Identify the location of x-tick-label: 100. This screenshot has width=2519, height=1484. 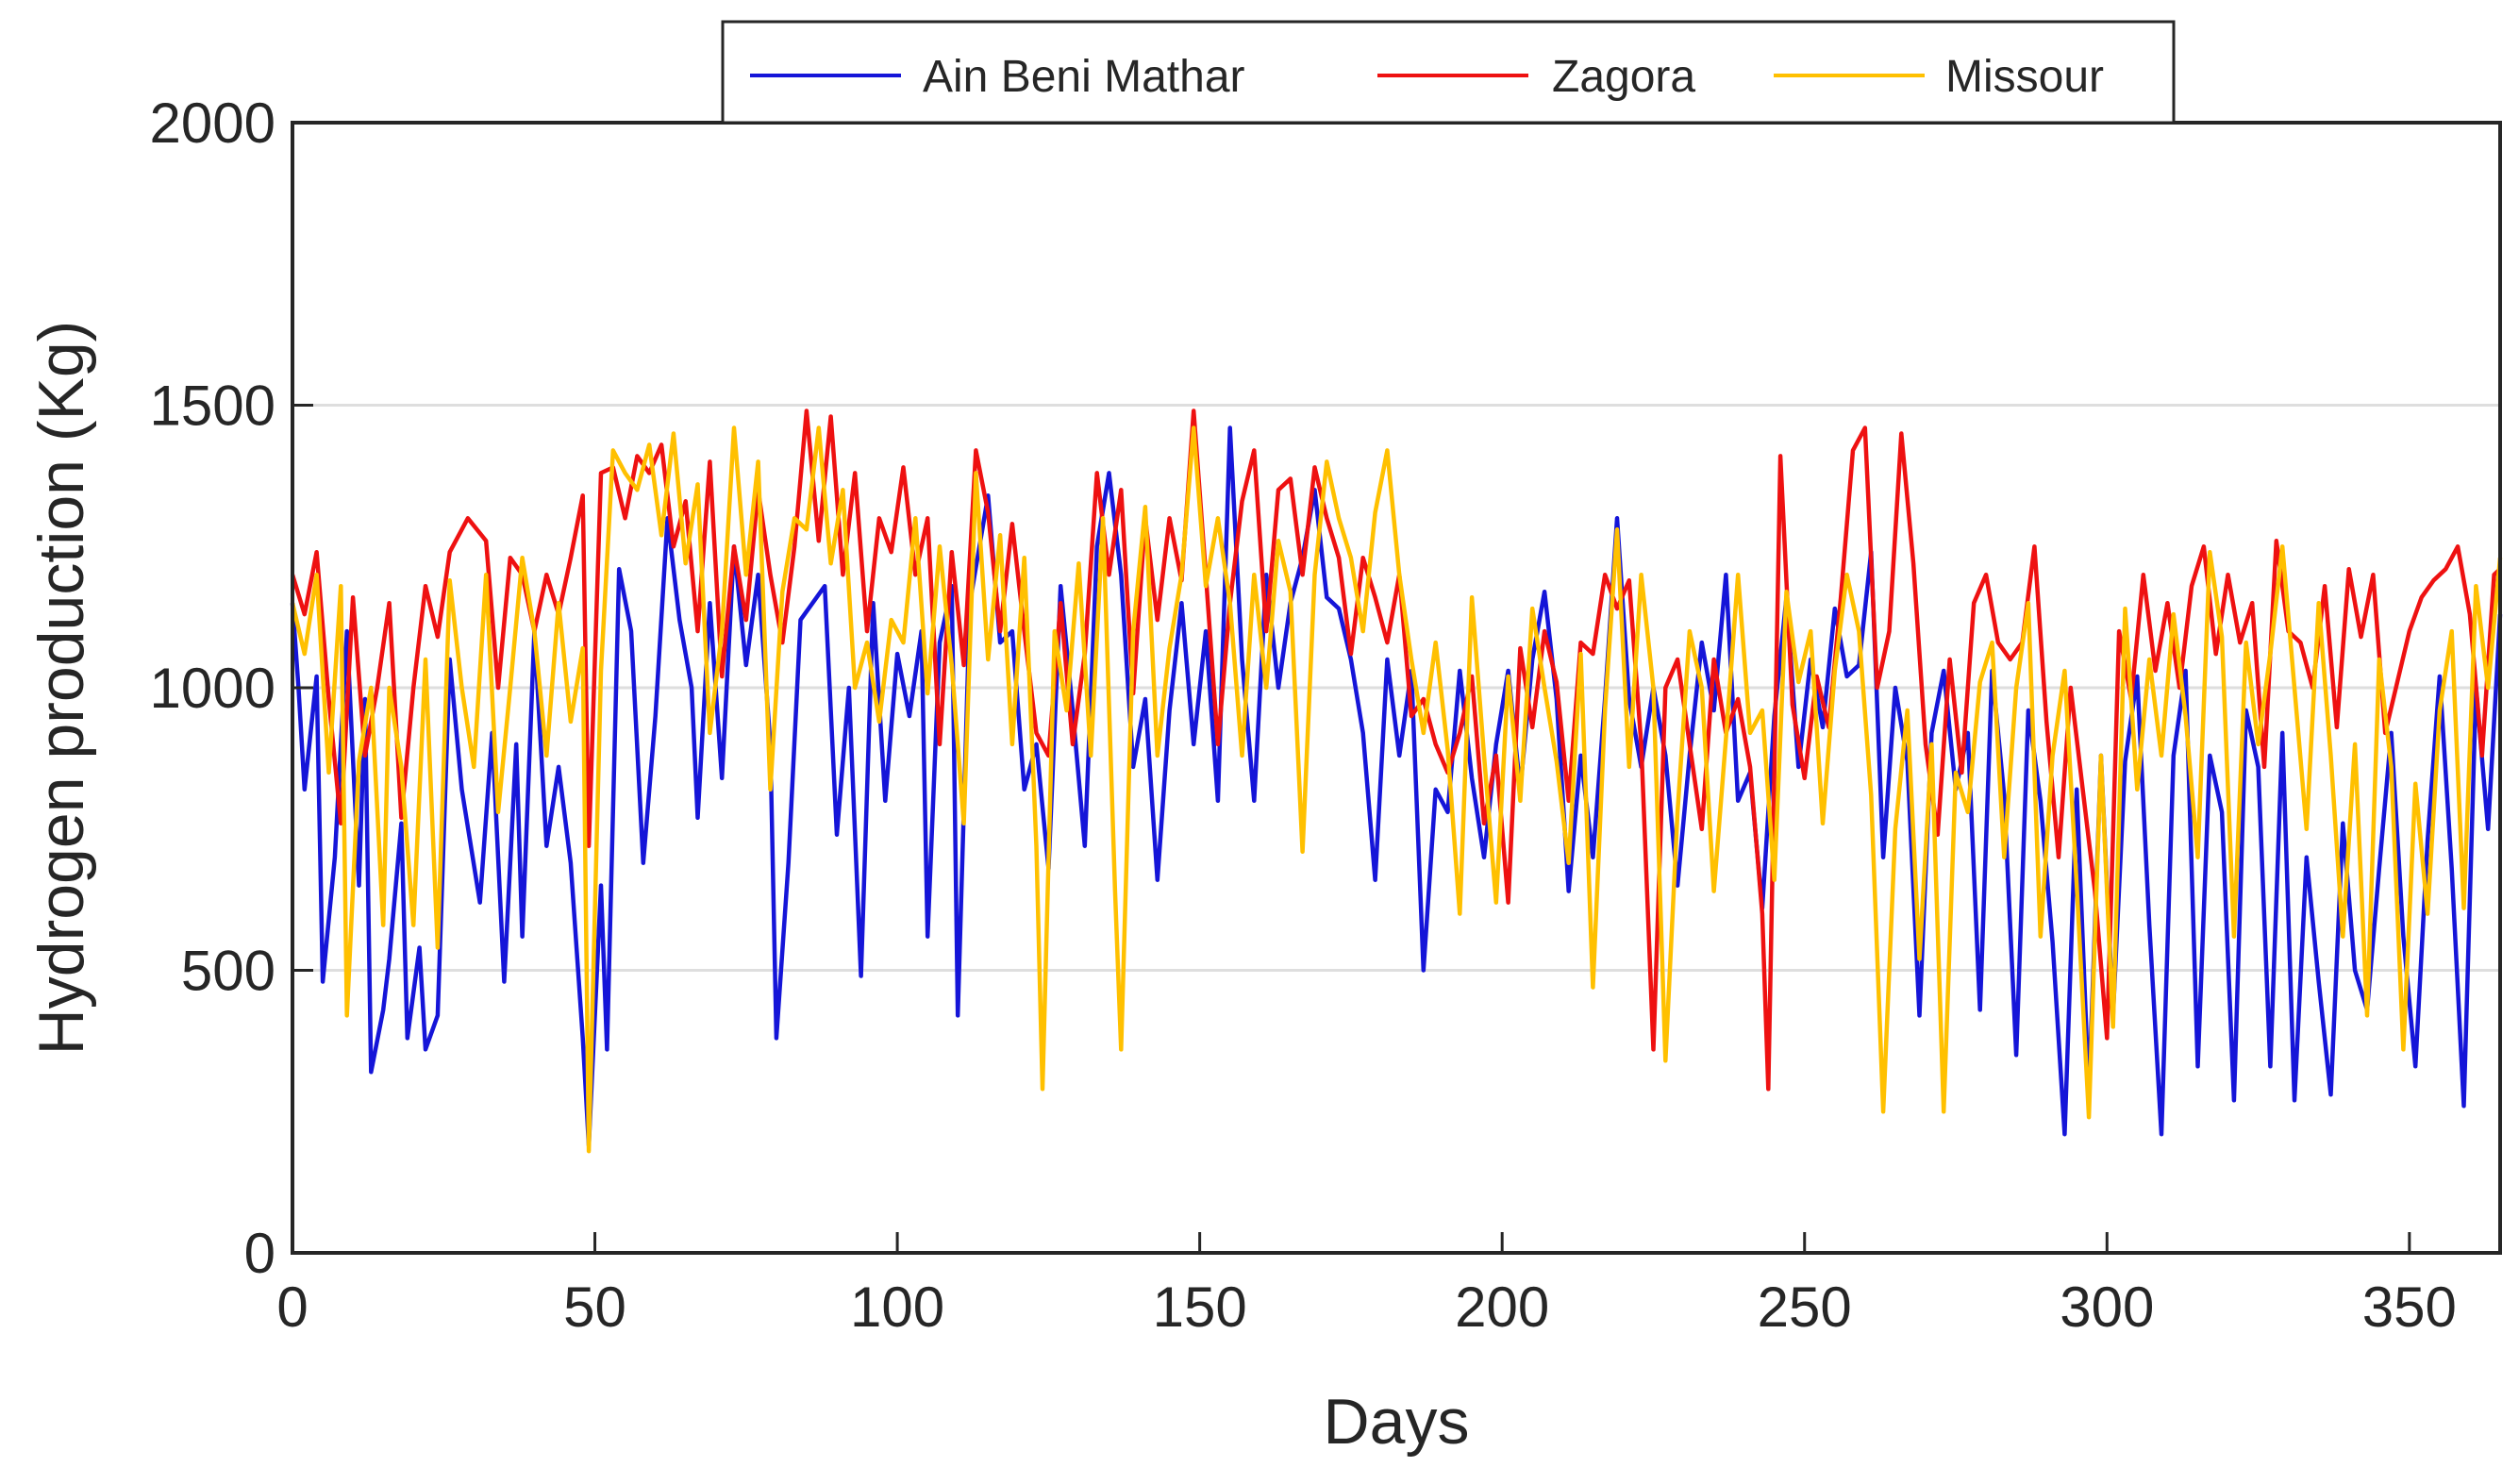
(897, 1307).